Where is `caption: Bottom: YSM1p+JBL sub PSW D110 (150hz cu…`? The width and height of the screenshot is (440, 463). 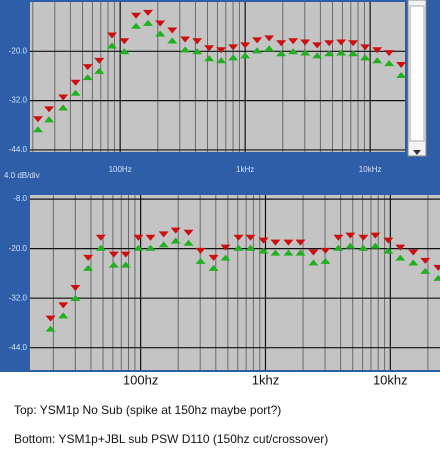
caption: Bottom: YSM1p+JBL sub PSW D110 (150hz cu… is located at coordinates (171, 439).